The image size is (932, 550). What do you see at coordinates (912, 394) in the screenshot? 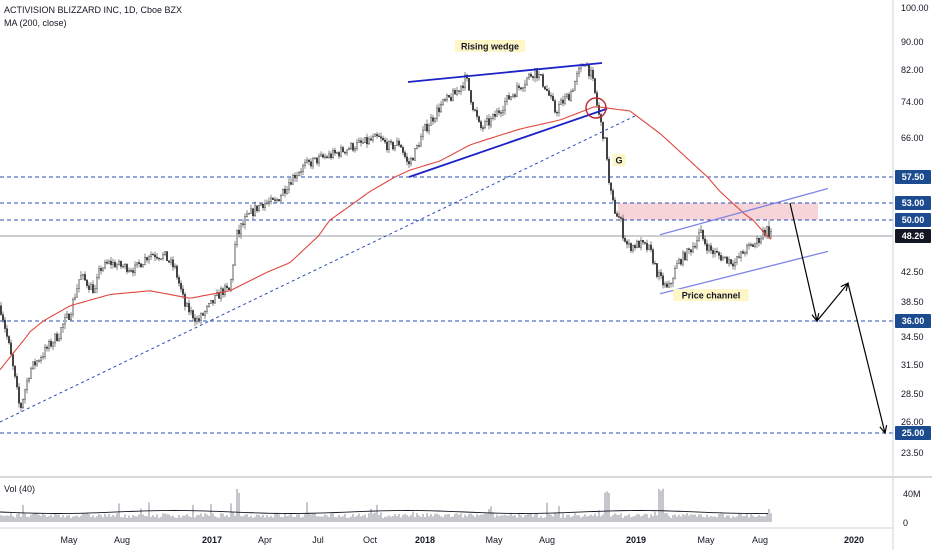
I see `price-tick-label: 28.50` at bounding box center [912, 394].